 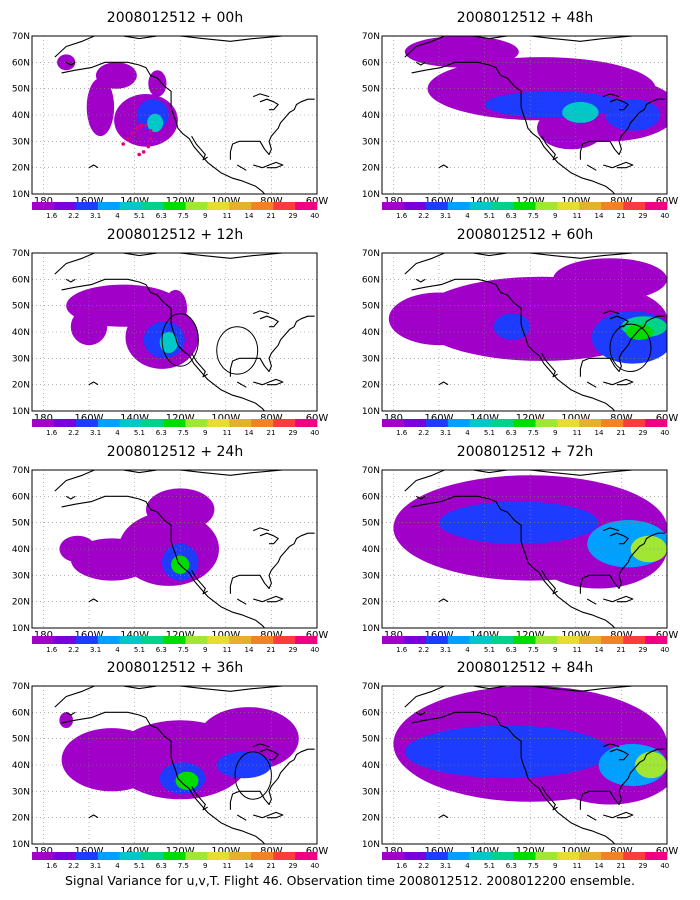 What do you see at coordinates (371, 740) in the screenshot?
I see `y-tick-label: 50N` at bounding box center [371, 740].